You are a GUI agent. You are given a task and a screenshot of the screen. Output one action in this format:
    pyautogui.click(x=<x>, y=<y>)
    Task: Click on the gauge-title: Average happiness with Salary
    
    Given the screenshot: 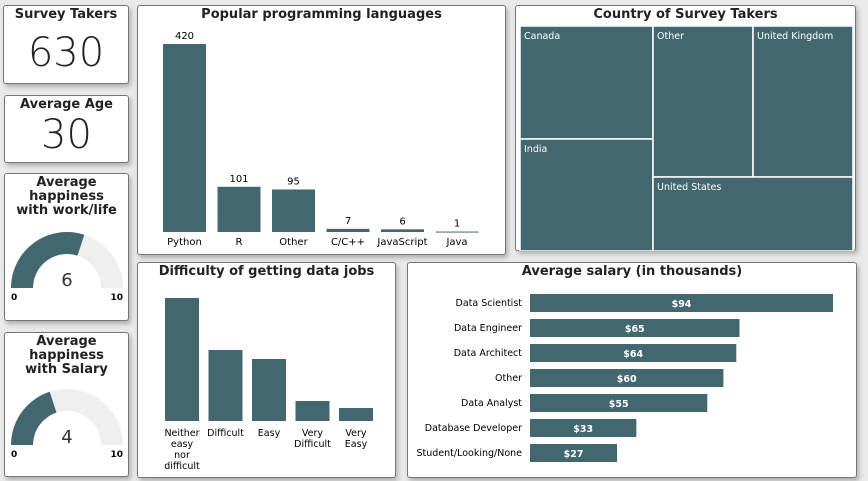 What is the action you would take?
    pyautogui.click(x=66, y=355)
    